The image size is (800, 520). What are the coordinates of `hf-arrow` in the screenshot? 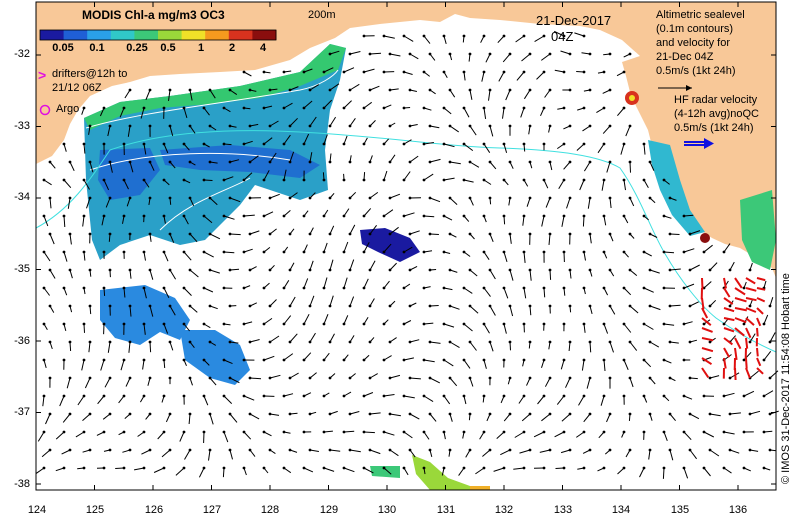 It's located at (759, 362).